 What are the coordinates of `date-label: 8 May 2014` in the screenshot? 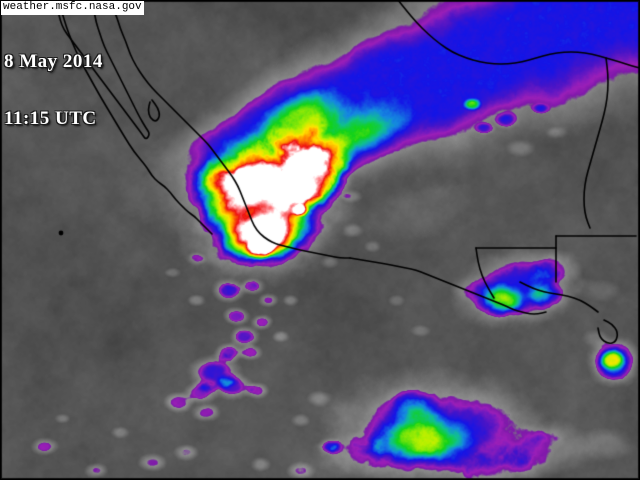 It's located at (53, 61).